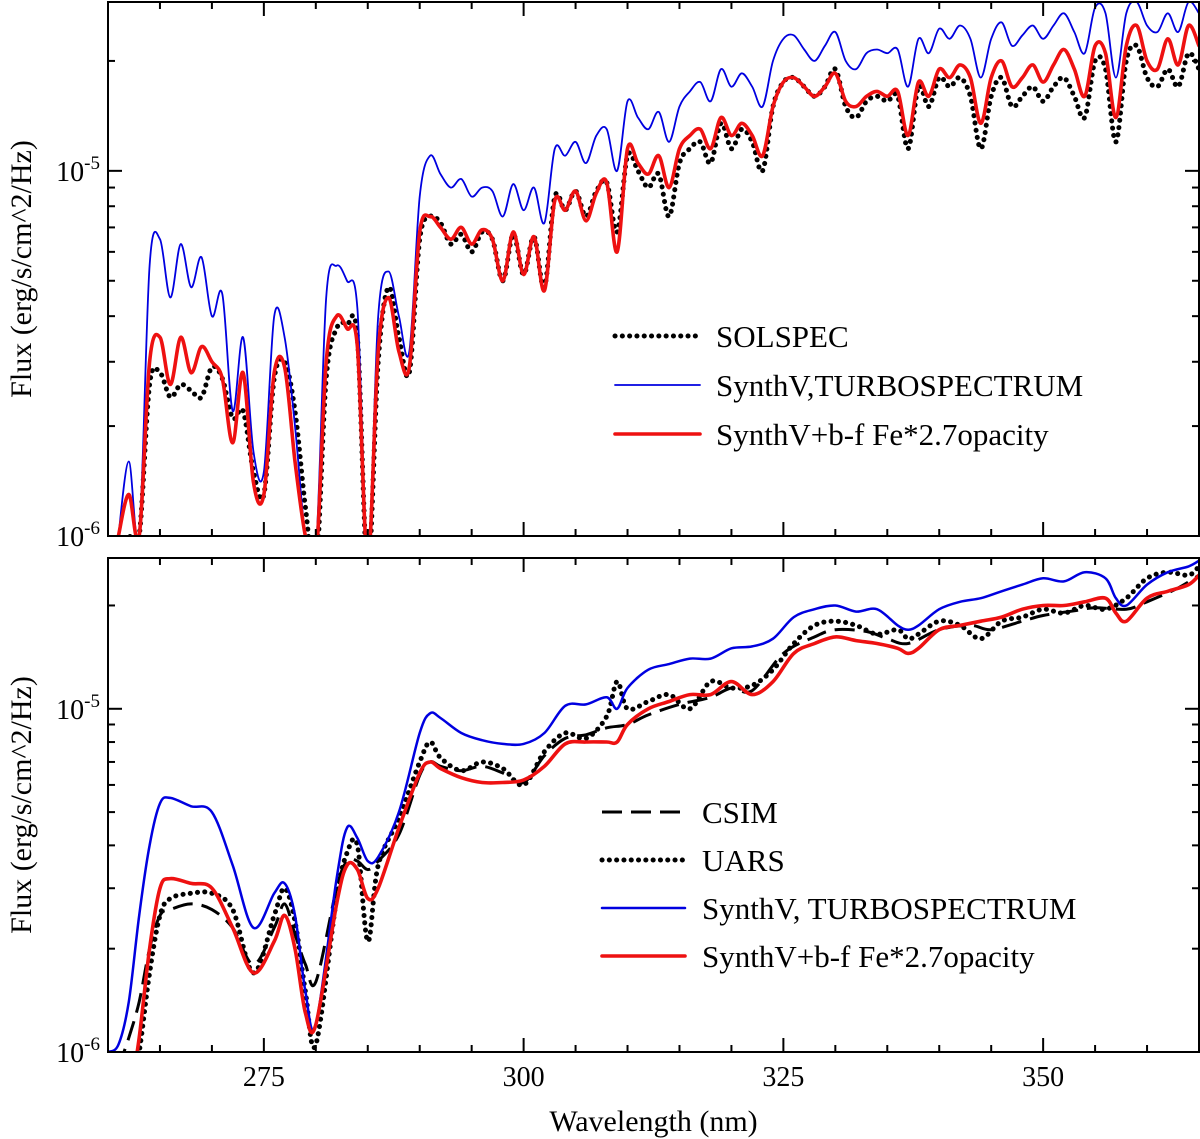 Image resolution: width=1200 pixels, height=1139 pixels. Describe the element at coordinates (782, 336) in the screenshot. I see `legend-label: SOLSPEC` at that location.